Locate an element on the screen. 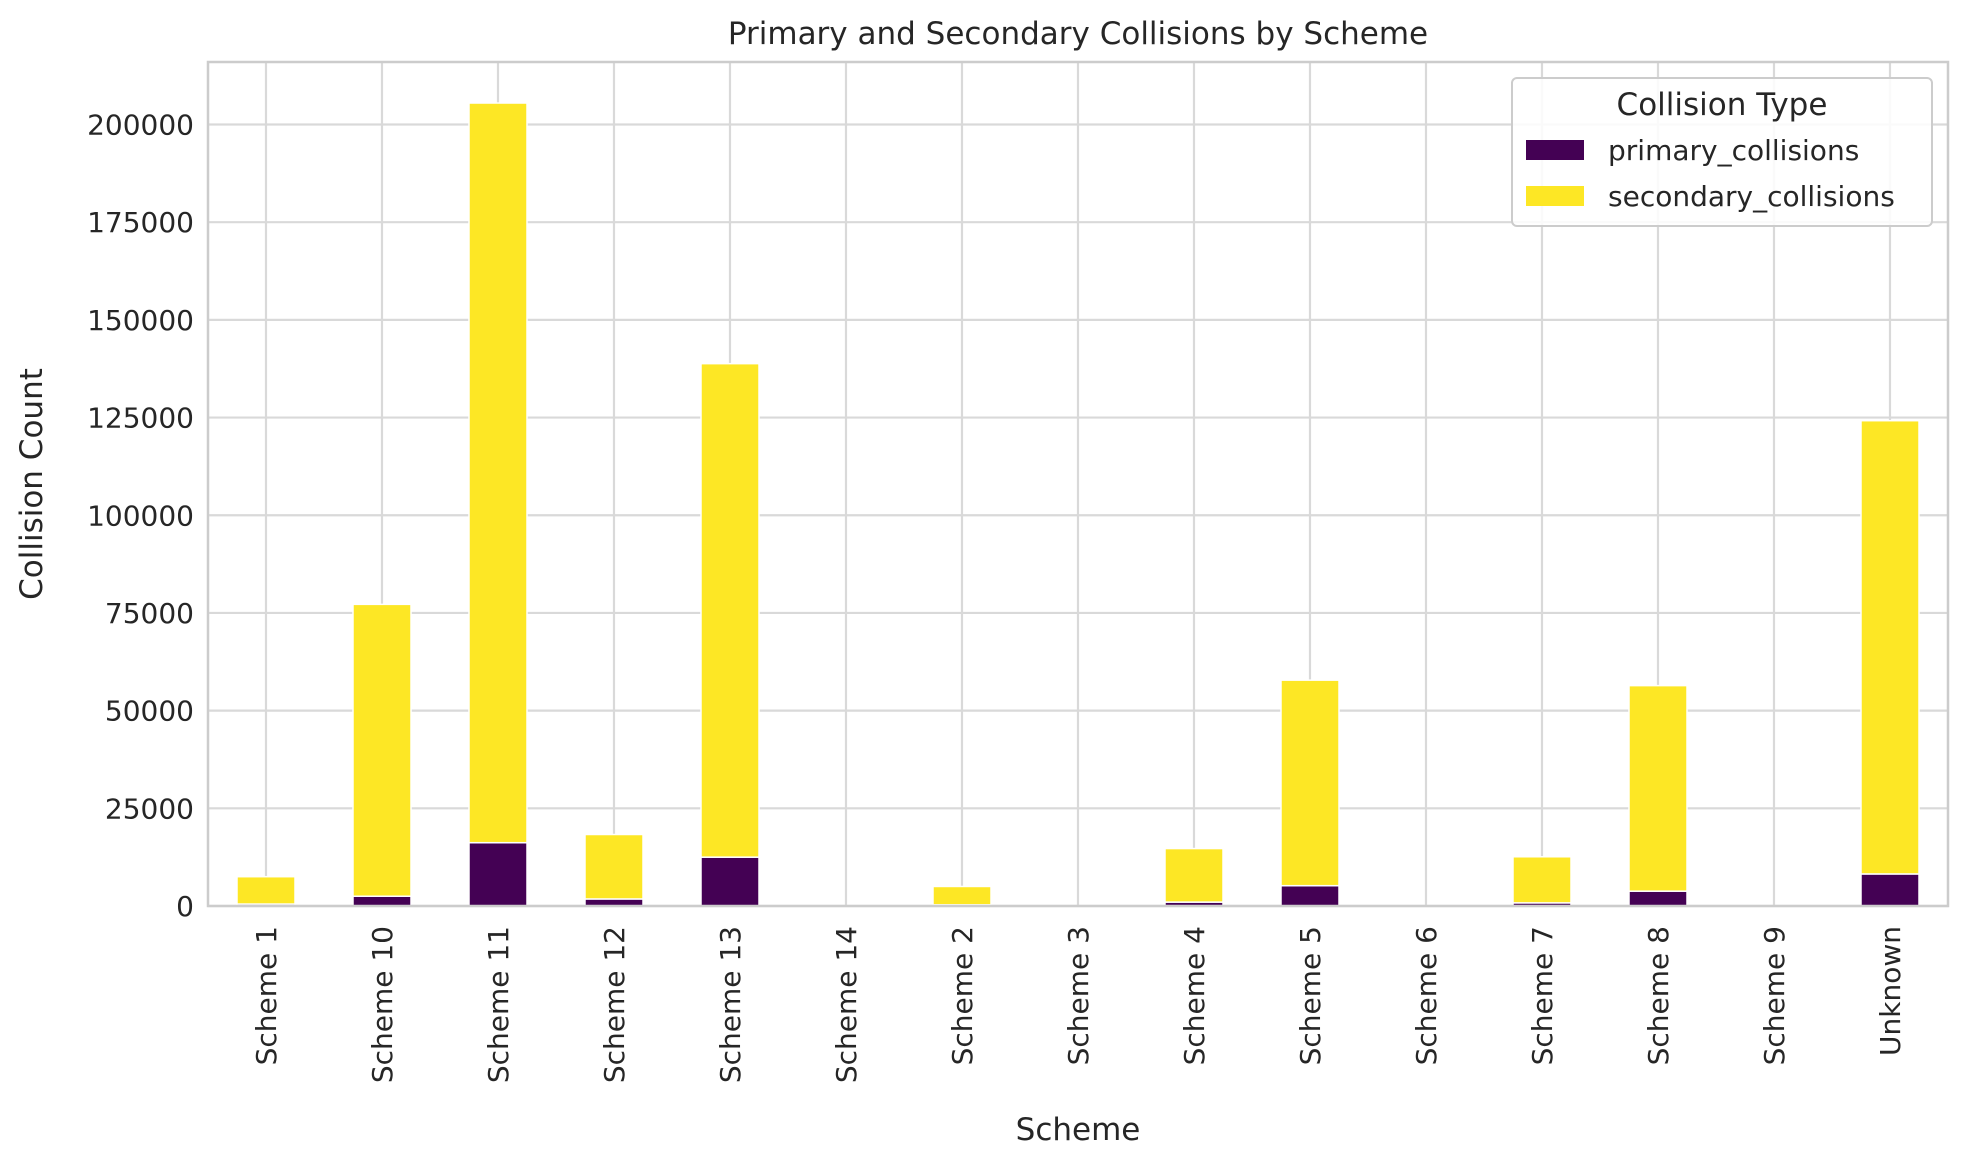 The height and width of the screenshot is (1168, 1968). x-axis-title: Scheme is located at coordinates (1078, 1130).